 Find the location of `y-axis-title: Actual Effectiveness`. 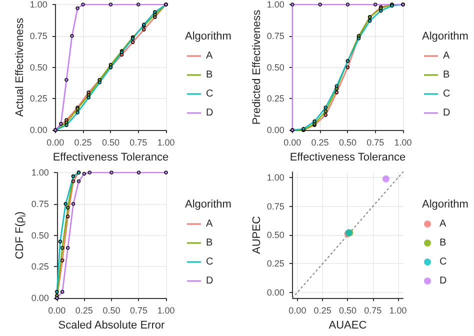

y-axis-title: Actual Effectiveness is located at coordinates (20, 67).